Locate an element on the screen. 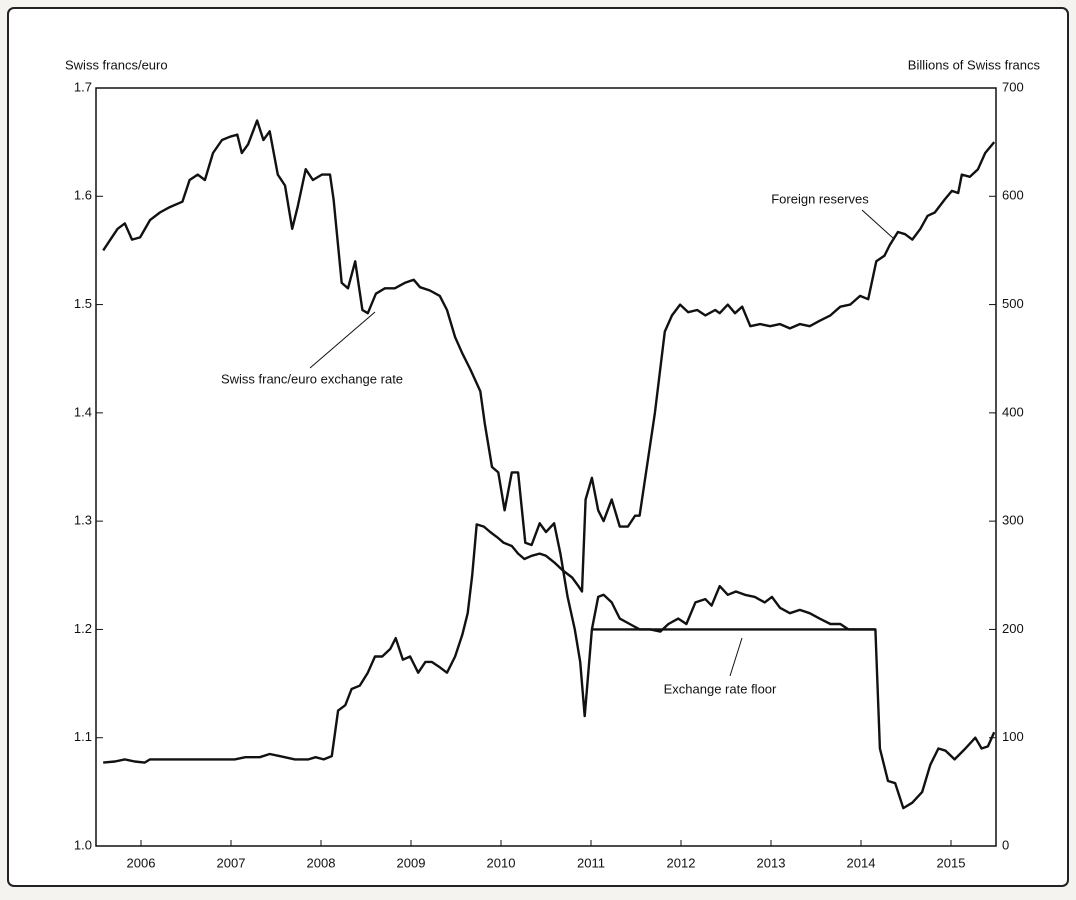  x-tick-label: 2006 is located at coordinates (141, 862).